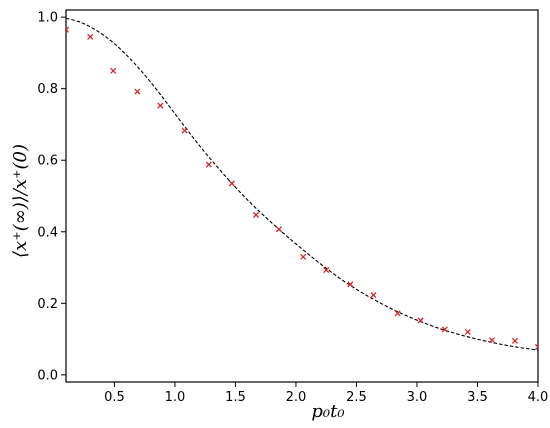  Describe the element at coordinates (47, 161) in the screenshot. I see `y-tick-label: 0.6` at that location.